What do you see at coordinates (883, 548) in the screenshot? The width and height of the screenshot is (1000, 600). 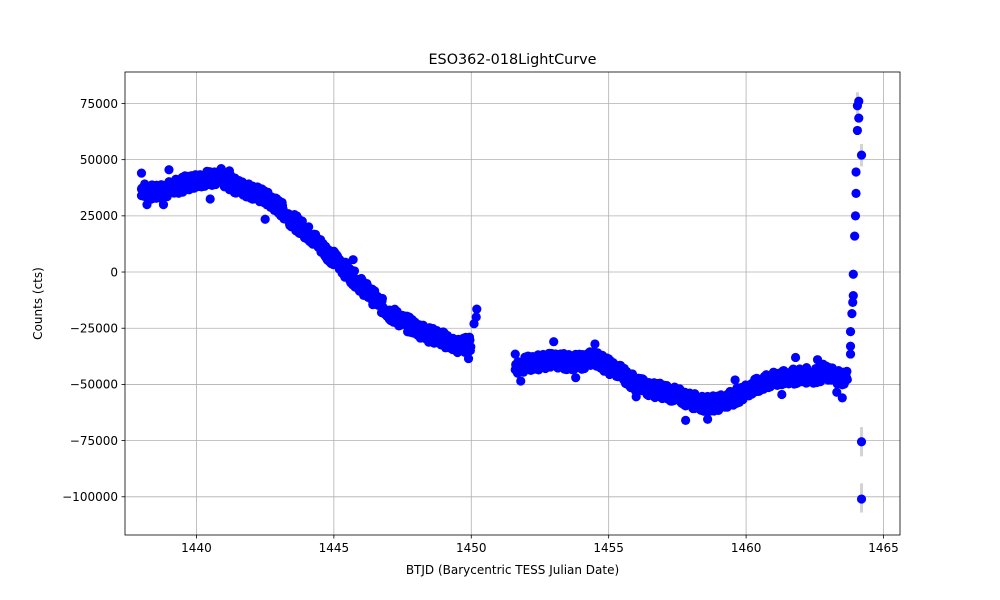 I see `x-tick-label: 1465` at bounding box center [883, 548].